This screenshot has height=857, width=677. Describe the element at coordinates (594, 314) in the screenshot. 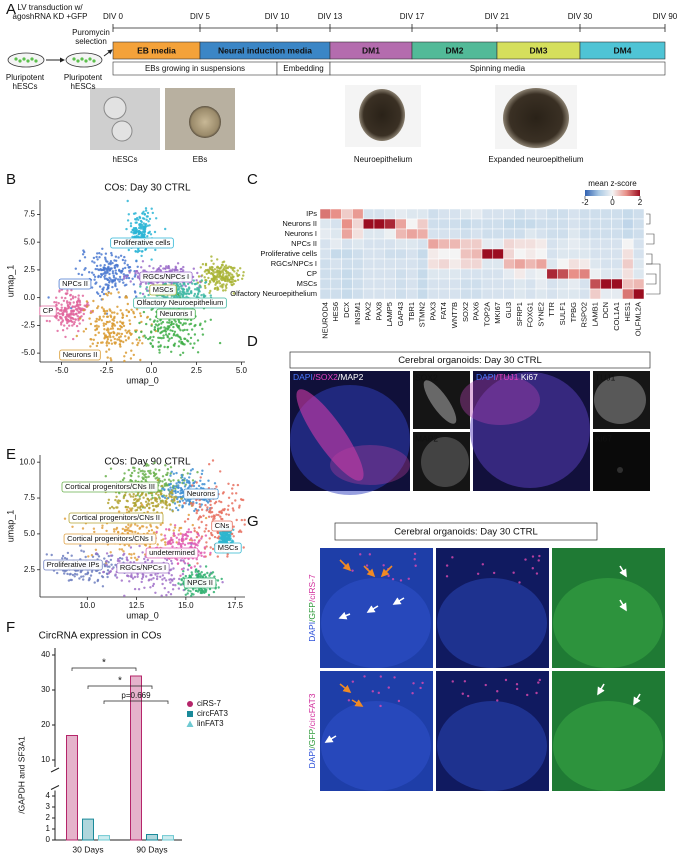

I see `column-label: LAMB1` at that location.